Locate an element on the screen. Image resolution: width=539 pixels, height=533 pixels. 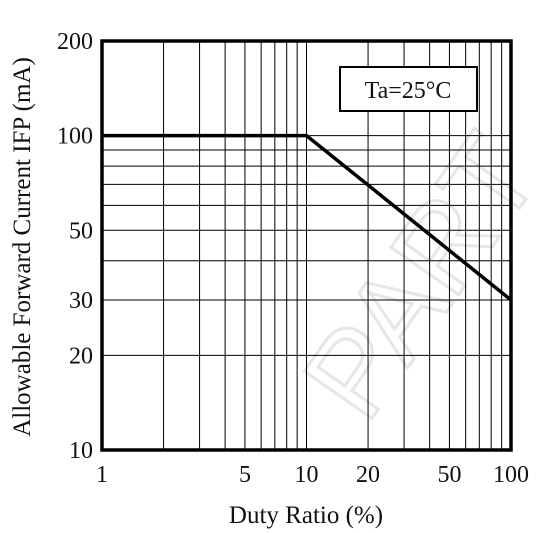
x-axis-title: Duty Ratio (%) is located at coordinates (306, 515).